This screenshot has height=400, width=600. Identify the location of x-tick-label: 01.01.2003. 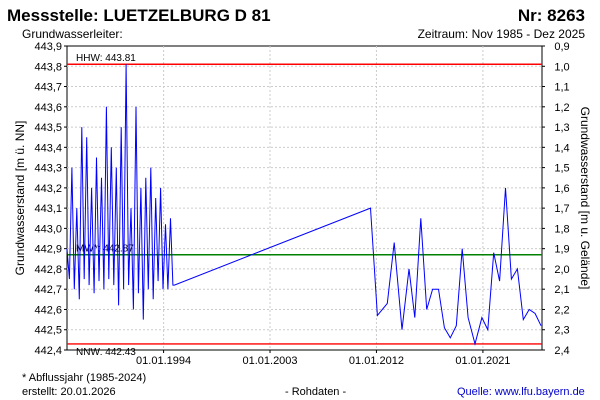
(269, 361).